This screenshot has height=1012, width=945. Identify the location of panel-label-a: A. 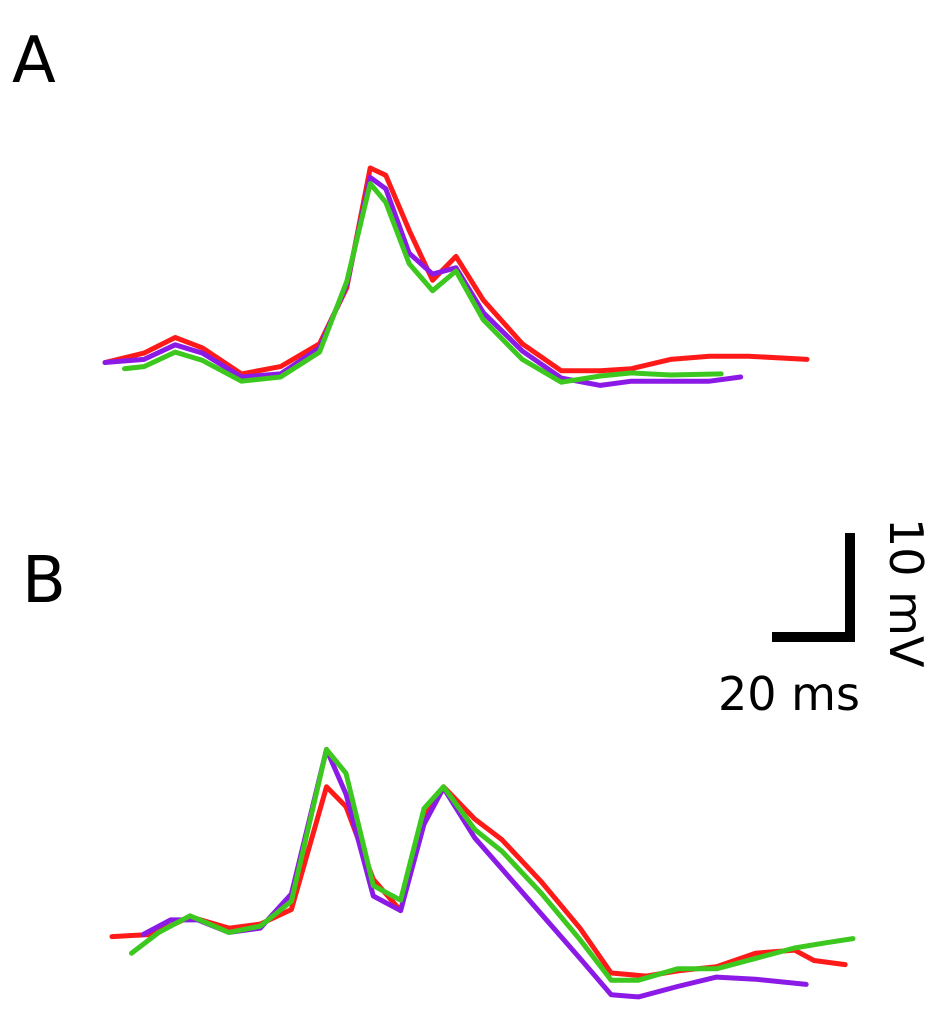
(34, 61).